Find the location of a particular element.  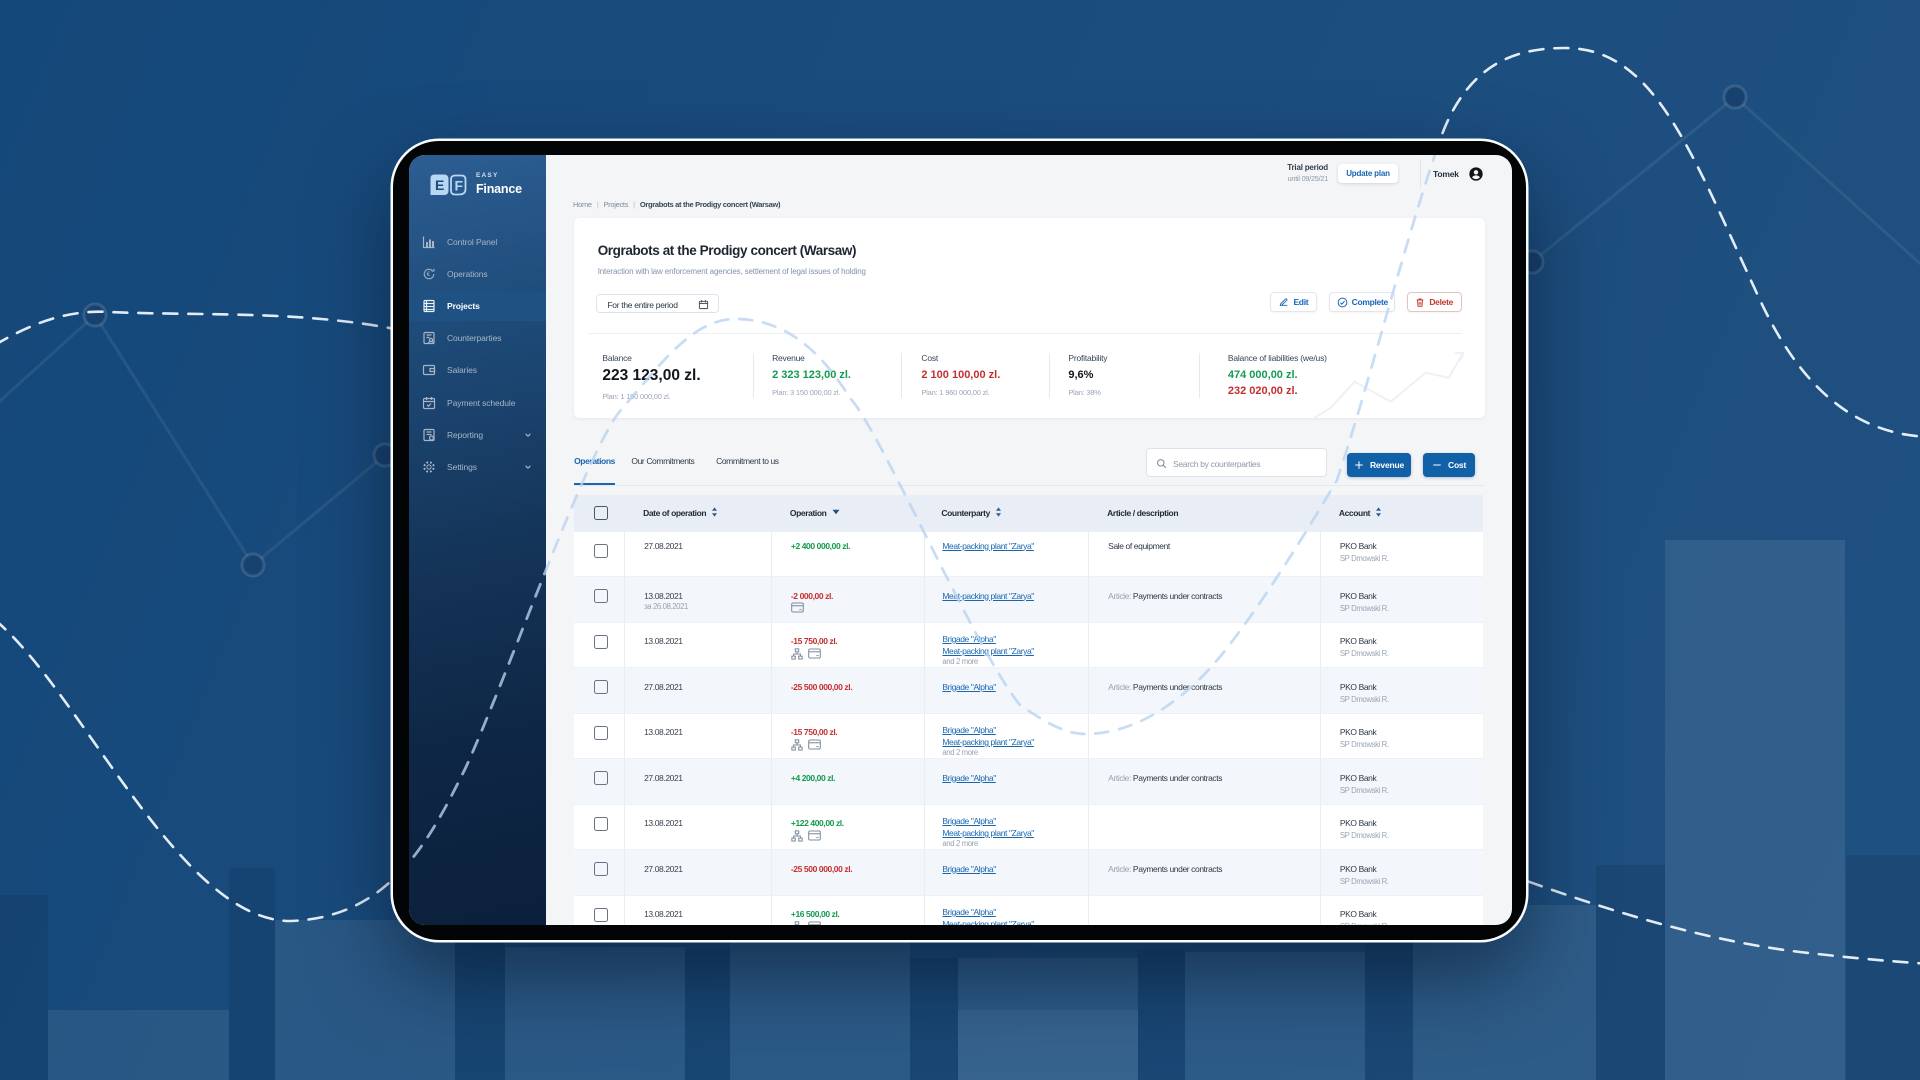

svg-text: E is located at coordinates (439, 185).